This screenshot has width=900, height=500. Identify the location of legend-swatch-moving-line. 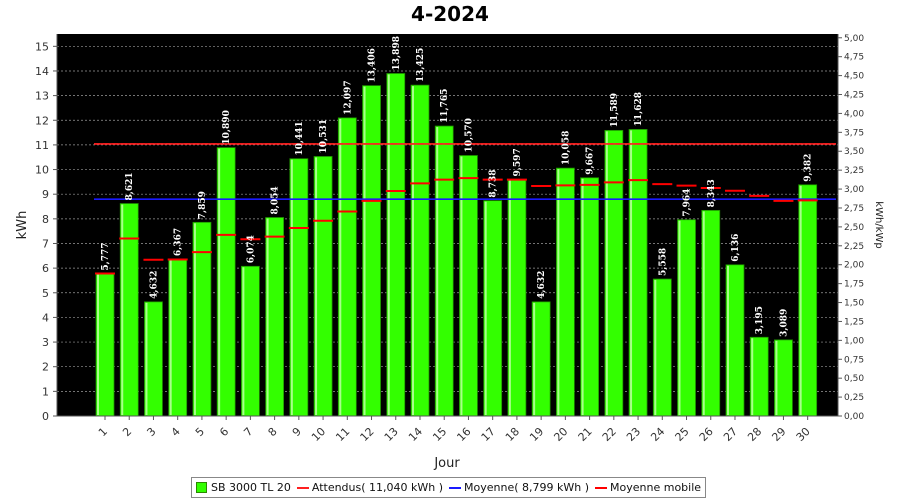
(601, 487).